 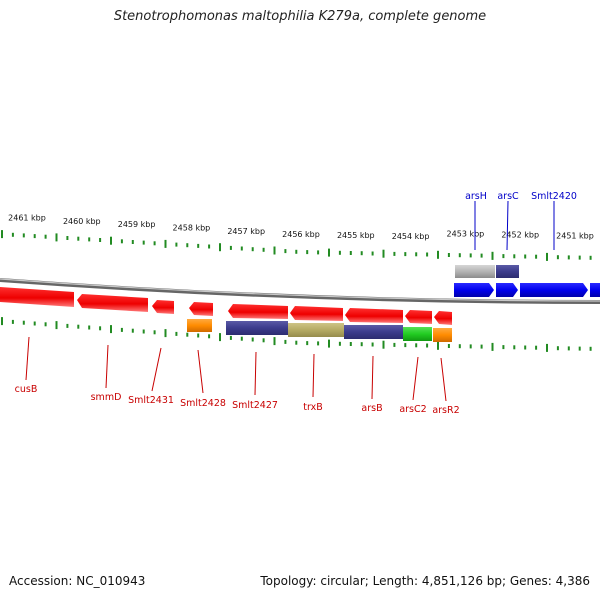 What do you see at coordinates (520, 234) in the screenshot?
I see `kbp-tick-label: 2452 kbp` at bounding box center [520, 234].